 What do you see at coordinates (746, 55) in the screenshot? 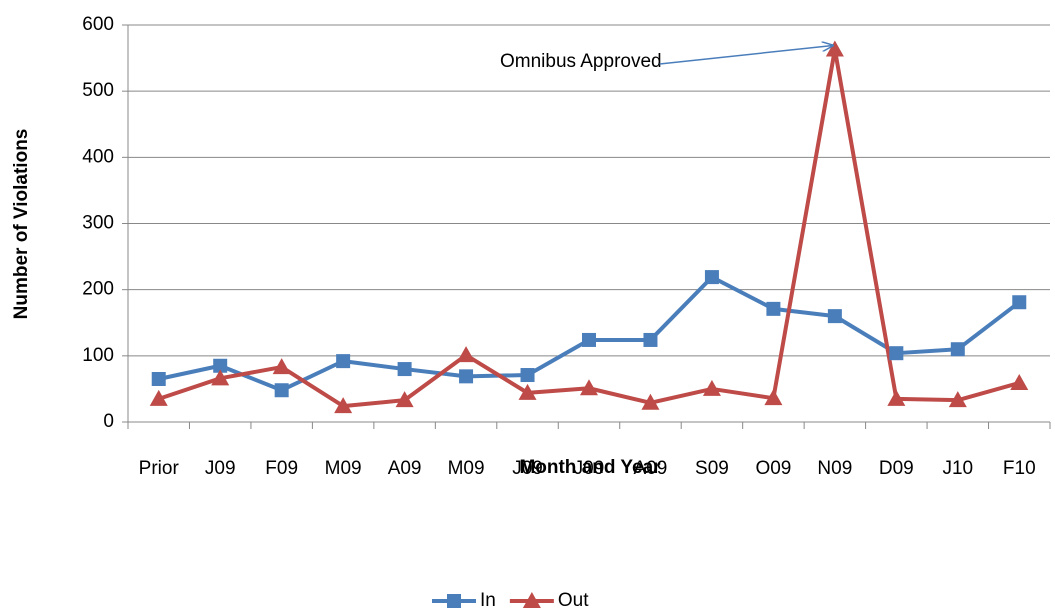
I see `annotation-arrow` at bounding box center [746, 55].